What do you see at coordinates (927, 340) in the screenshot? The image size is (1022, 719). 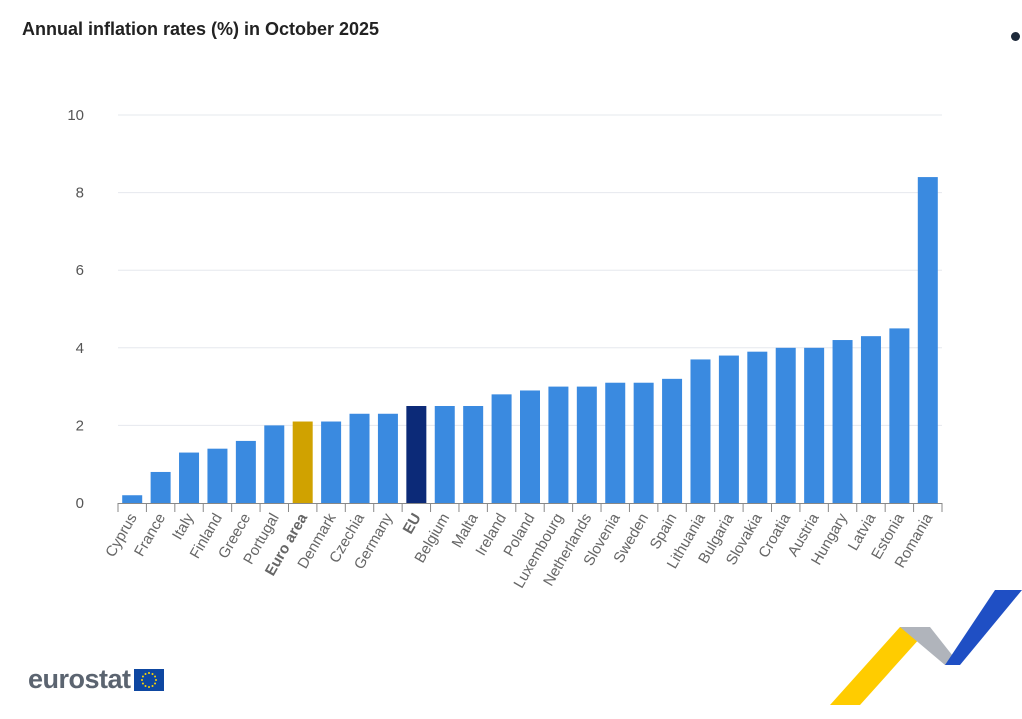 I see `bar-romania` at bounding box center [927, 340].